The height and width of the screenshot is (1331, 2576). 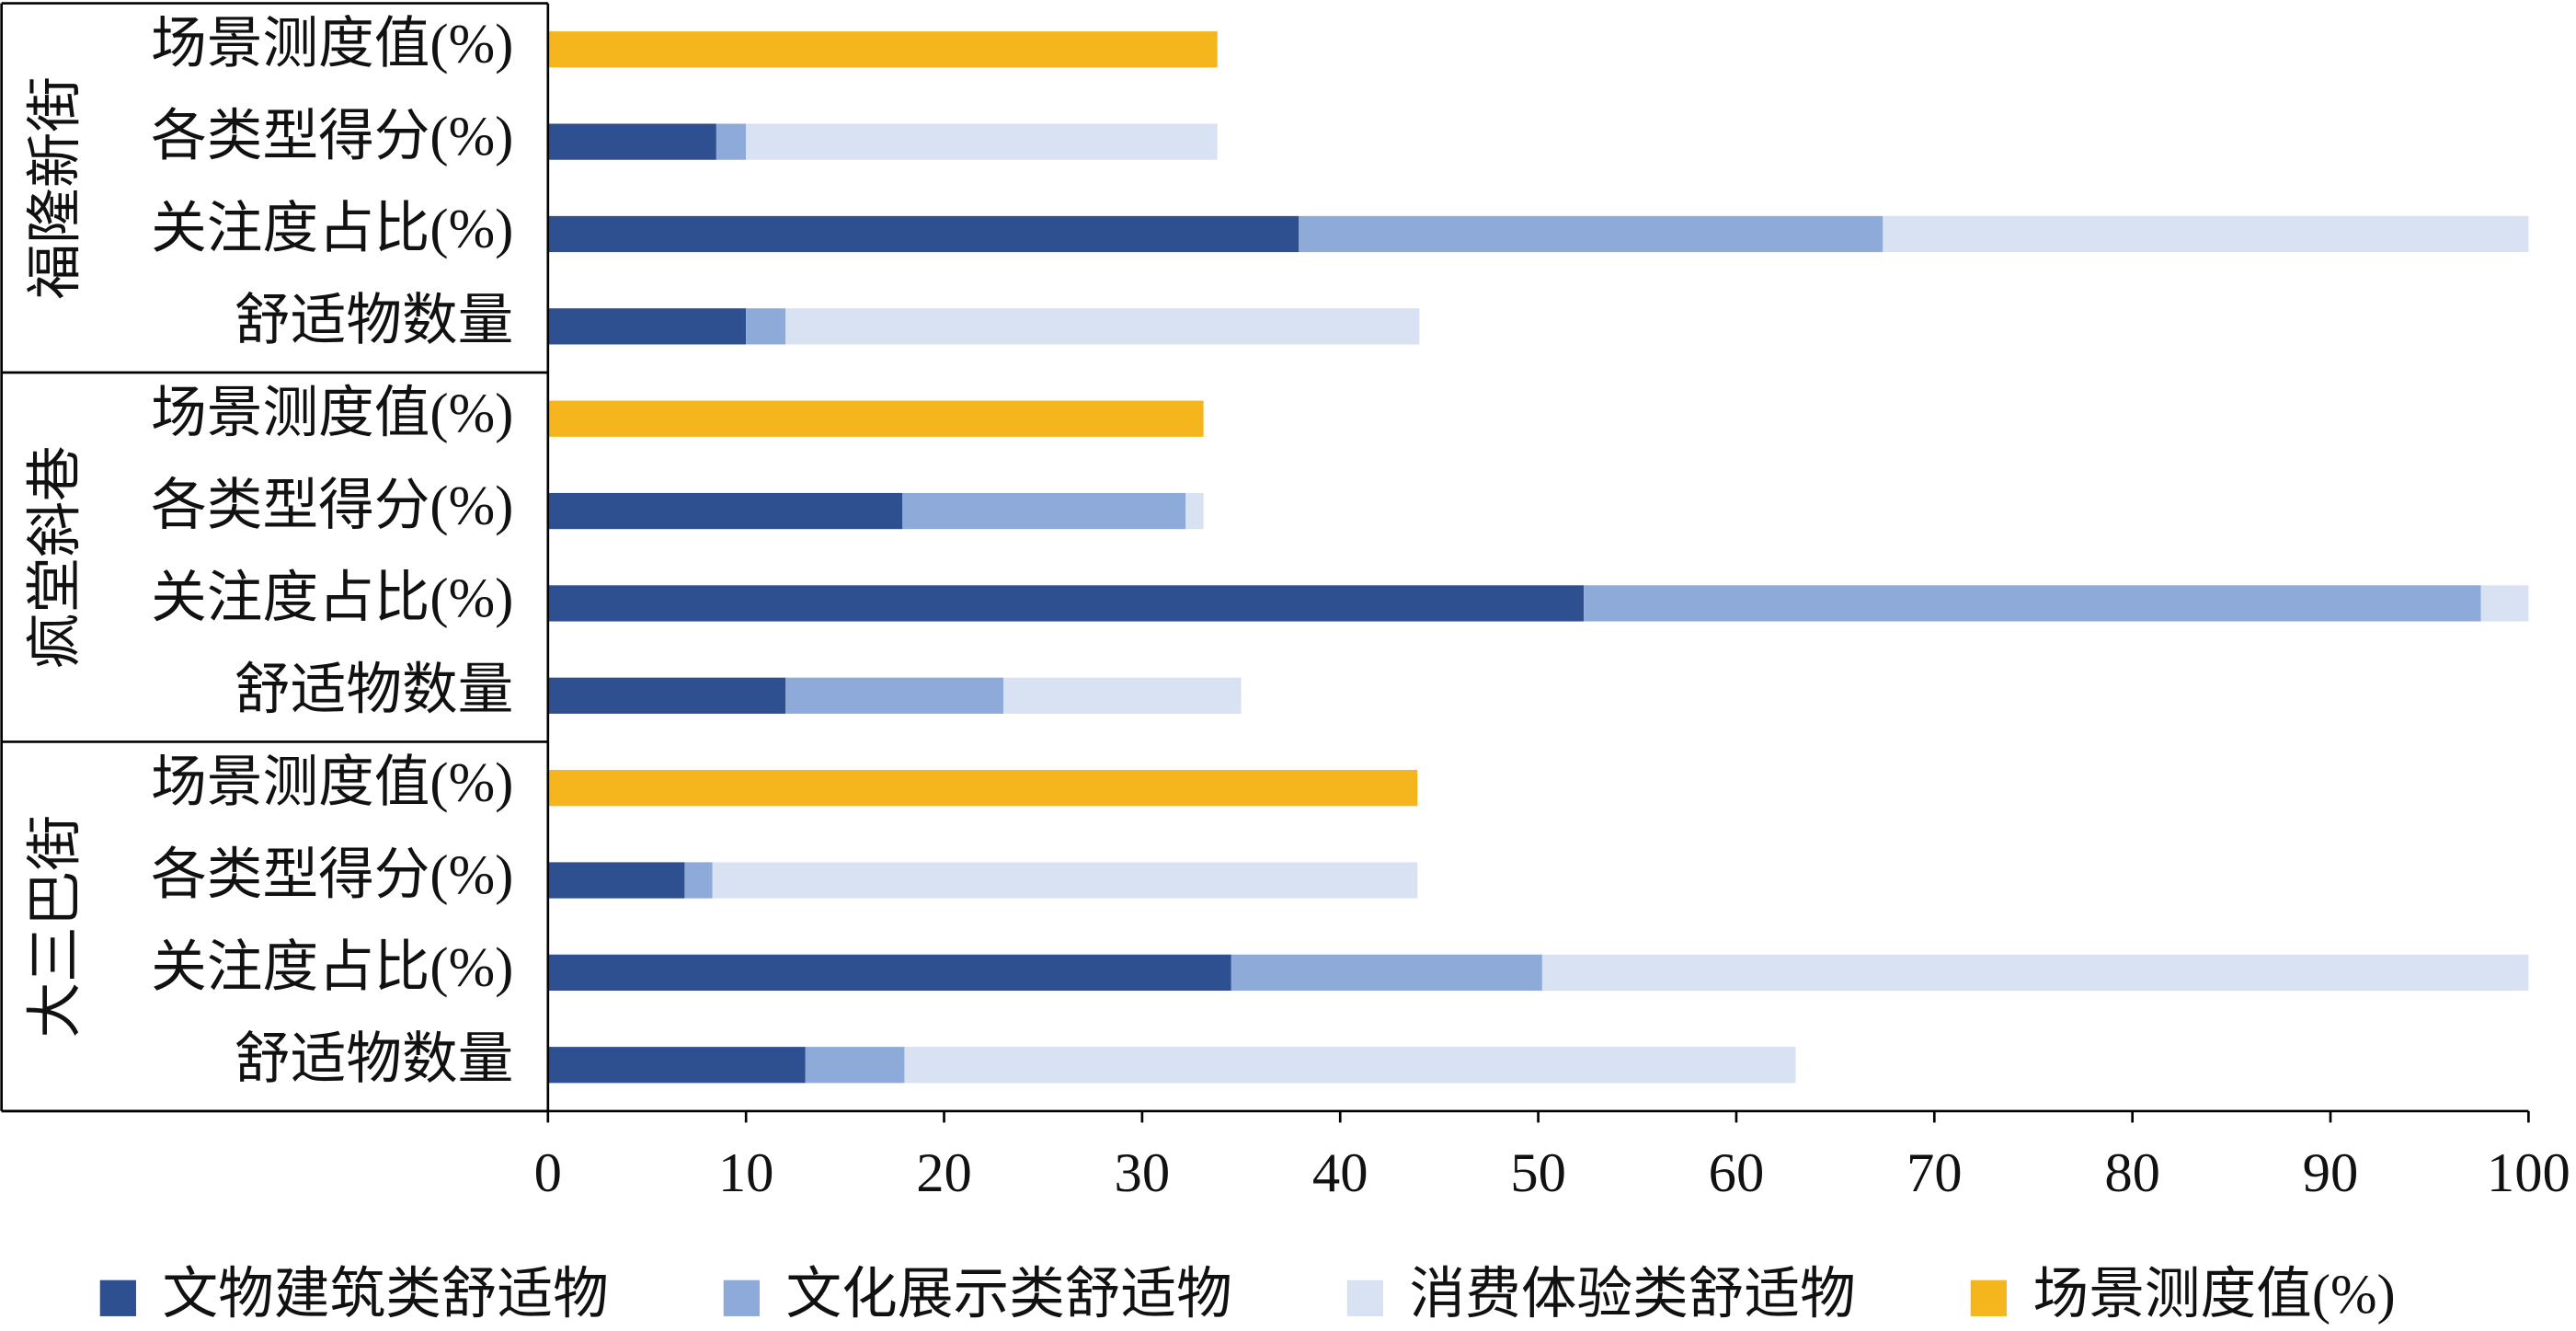 What do you see at coordinates (1009, 1294) in the screenshot?
I see `legend-label: 文化展示类舒适物` at bounding box center [1009, 1294].